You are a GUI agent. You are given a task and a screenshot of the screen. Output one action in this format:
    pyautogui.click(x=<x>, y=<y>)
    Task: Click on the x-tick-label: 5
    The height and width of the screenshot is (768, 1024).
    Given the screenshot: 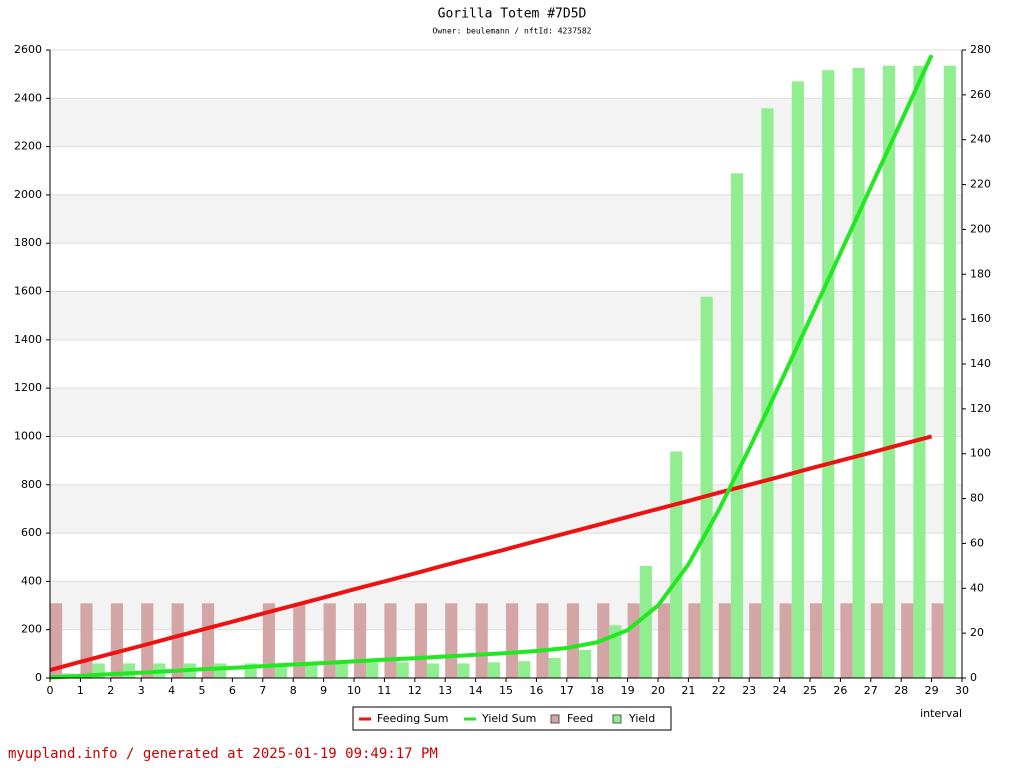 What is the action you would take?
    pyautogui.click(x=202, y=690)
    